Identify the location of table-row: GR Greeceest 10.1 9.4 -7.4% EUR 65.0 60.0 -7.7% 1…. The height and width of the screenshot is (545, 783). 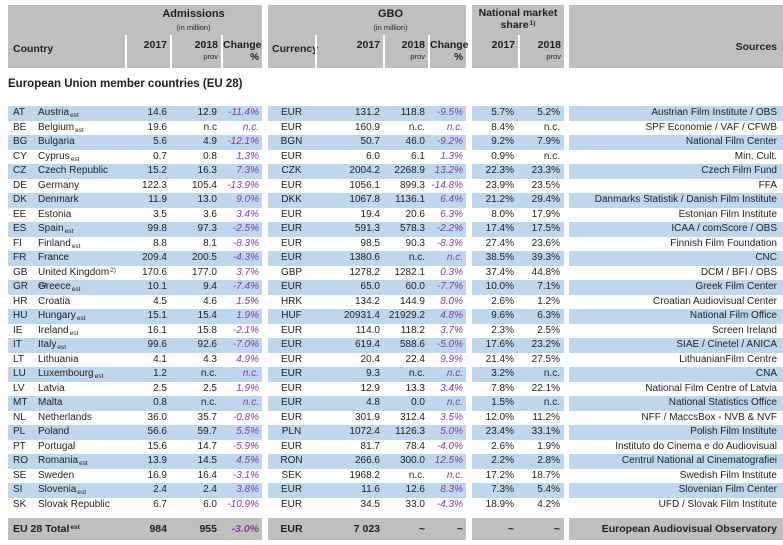
(391, 287).